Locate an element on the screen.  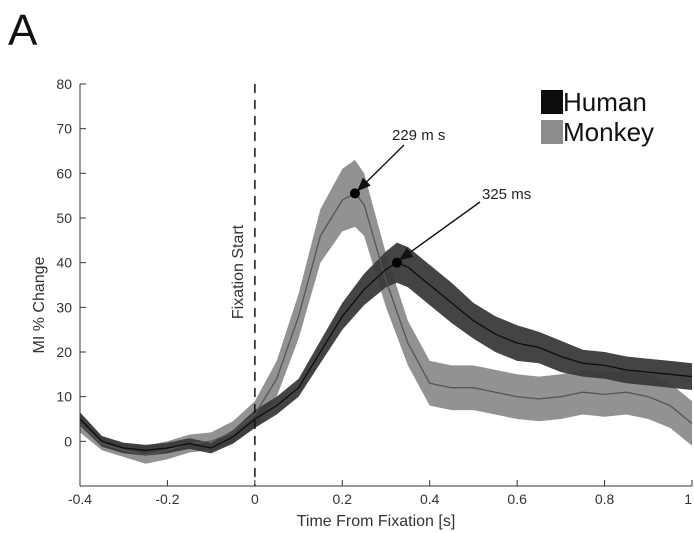
peak-markers is located at coordinates (415, 206).